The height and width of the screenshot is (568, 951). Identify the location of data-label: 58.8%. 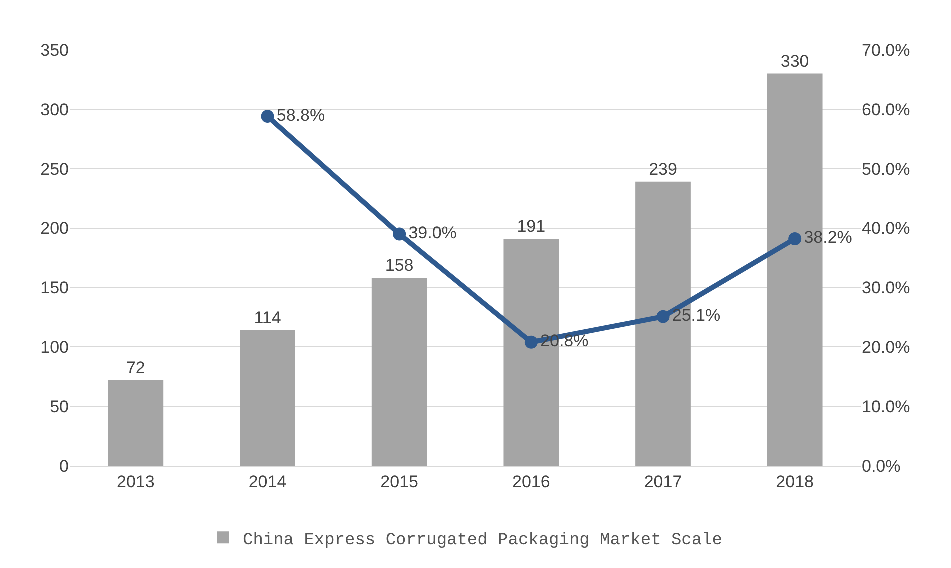
(301, 115).